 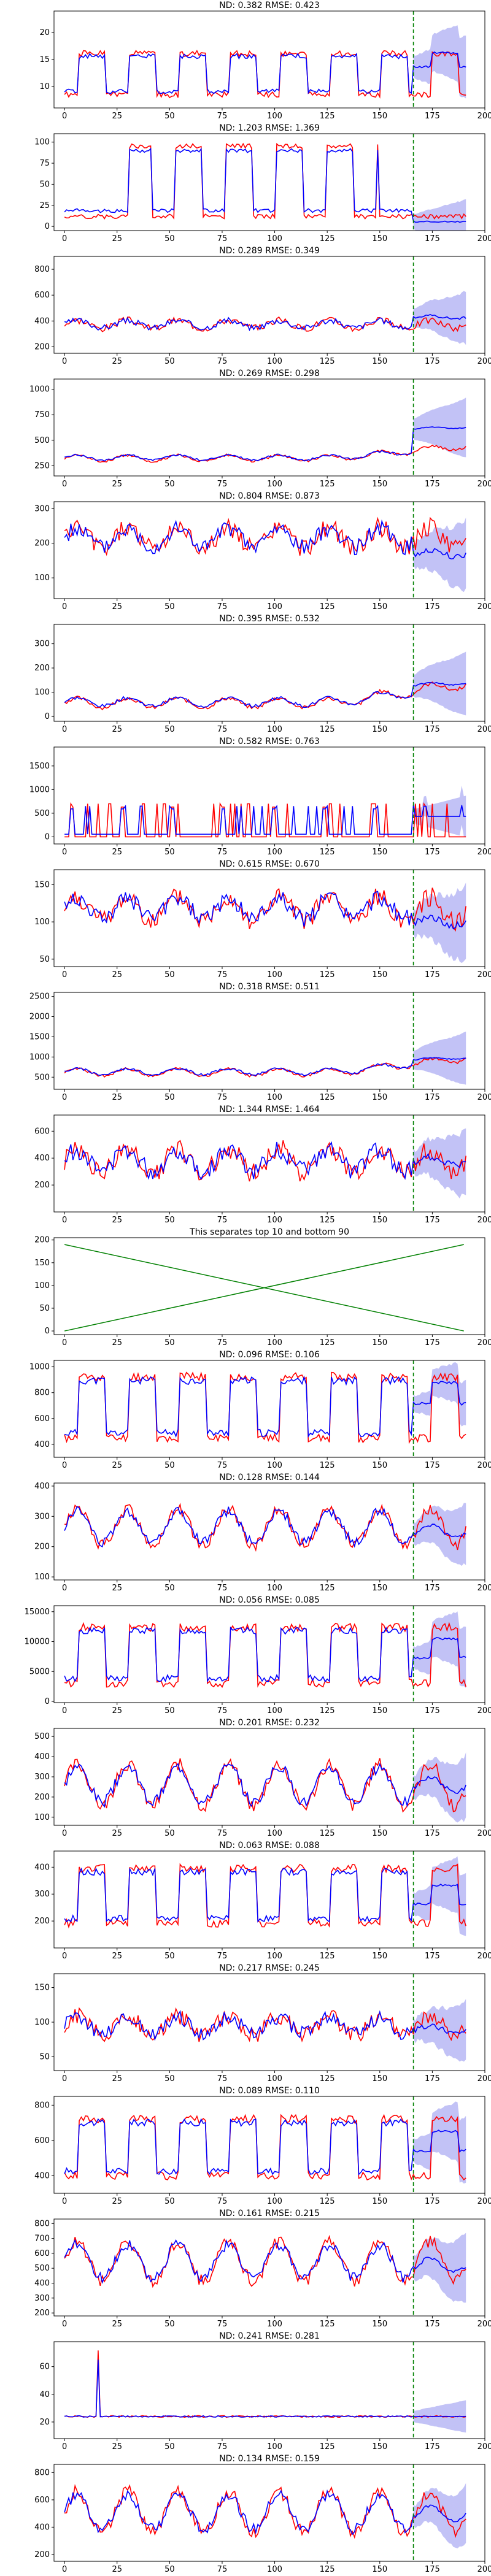 What do you see at coordinates (42, 2105) in the screenshot?
I see `y-tick-label: 800` at bounding box center [42, 2105].